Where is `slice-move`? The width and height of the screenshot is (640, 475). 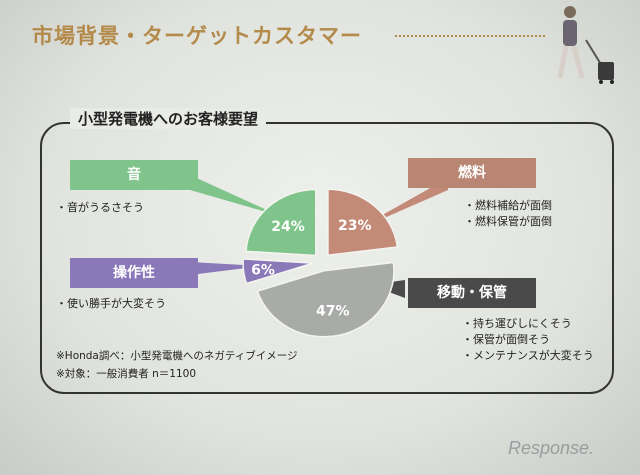
slice-move is located at coordinates (325, 299).